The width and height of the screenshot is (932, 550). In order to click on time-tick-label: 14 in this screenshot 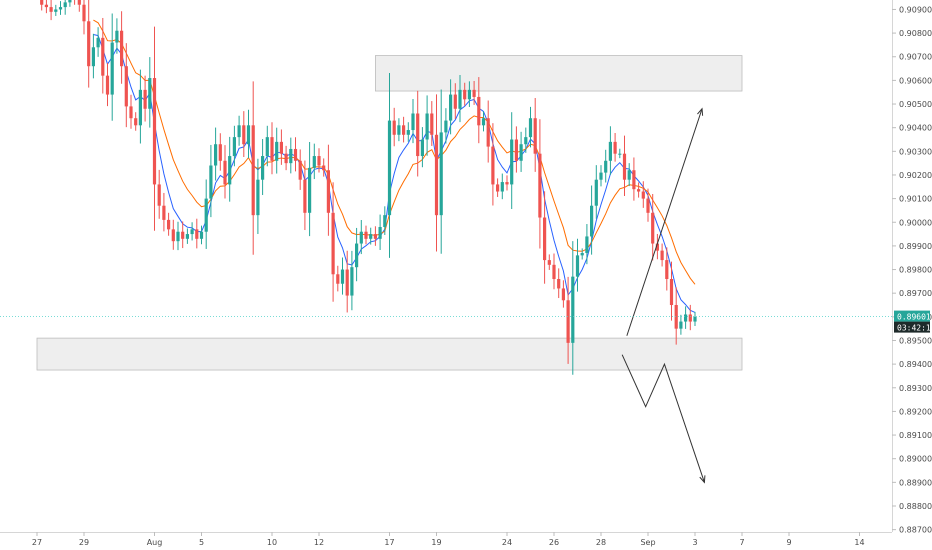, I will do `click(859, 542)`.